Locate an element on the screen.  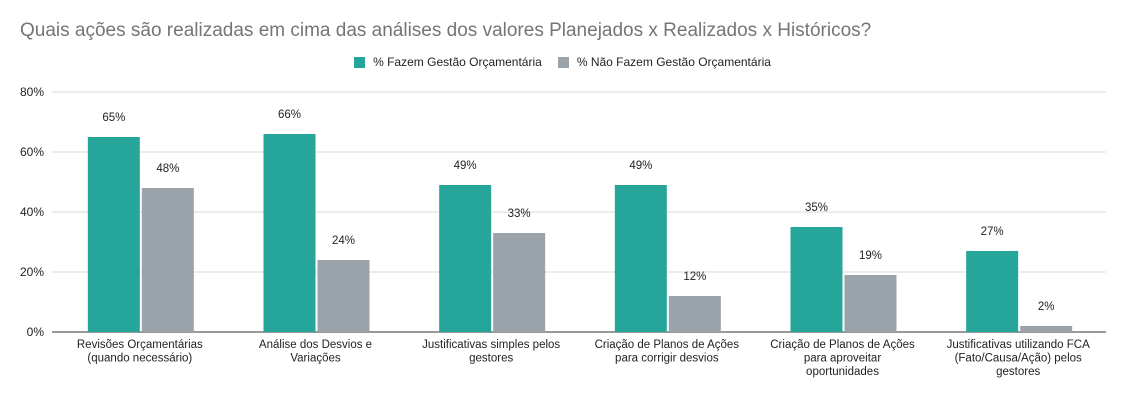
data-label-fazem: 27% is located at coordinates (992, 232).